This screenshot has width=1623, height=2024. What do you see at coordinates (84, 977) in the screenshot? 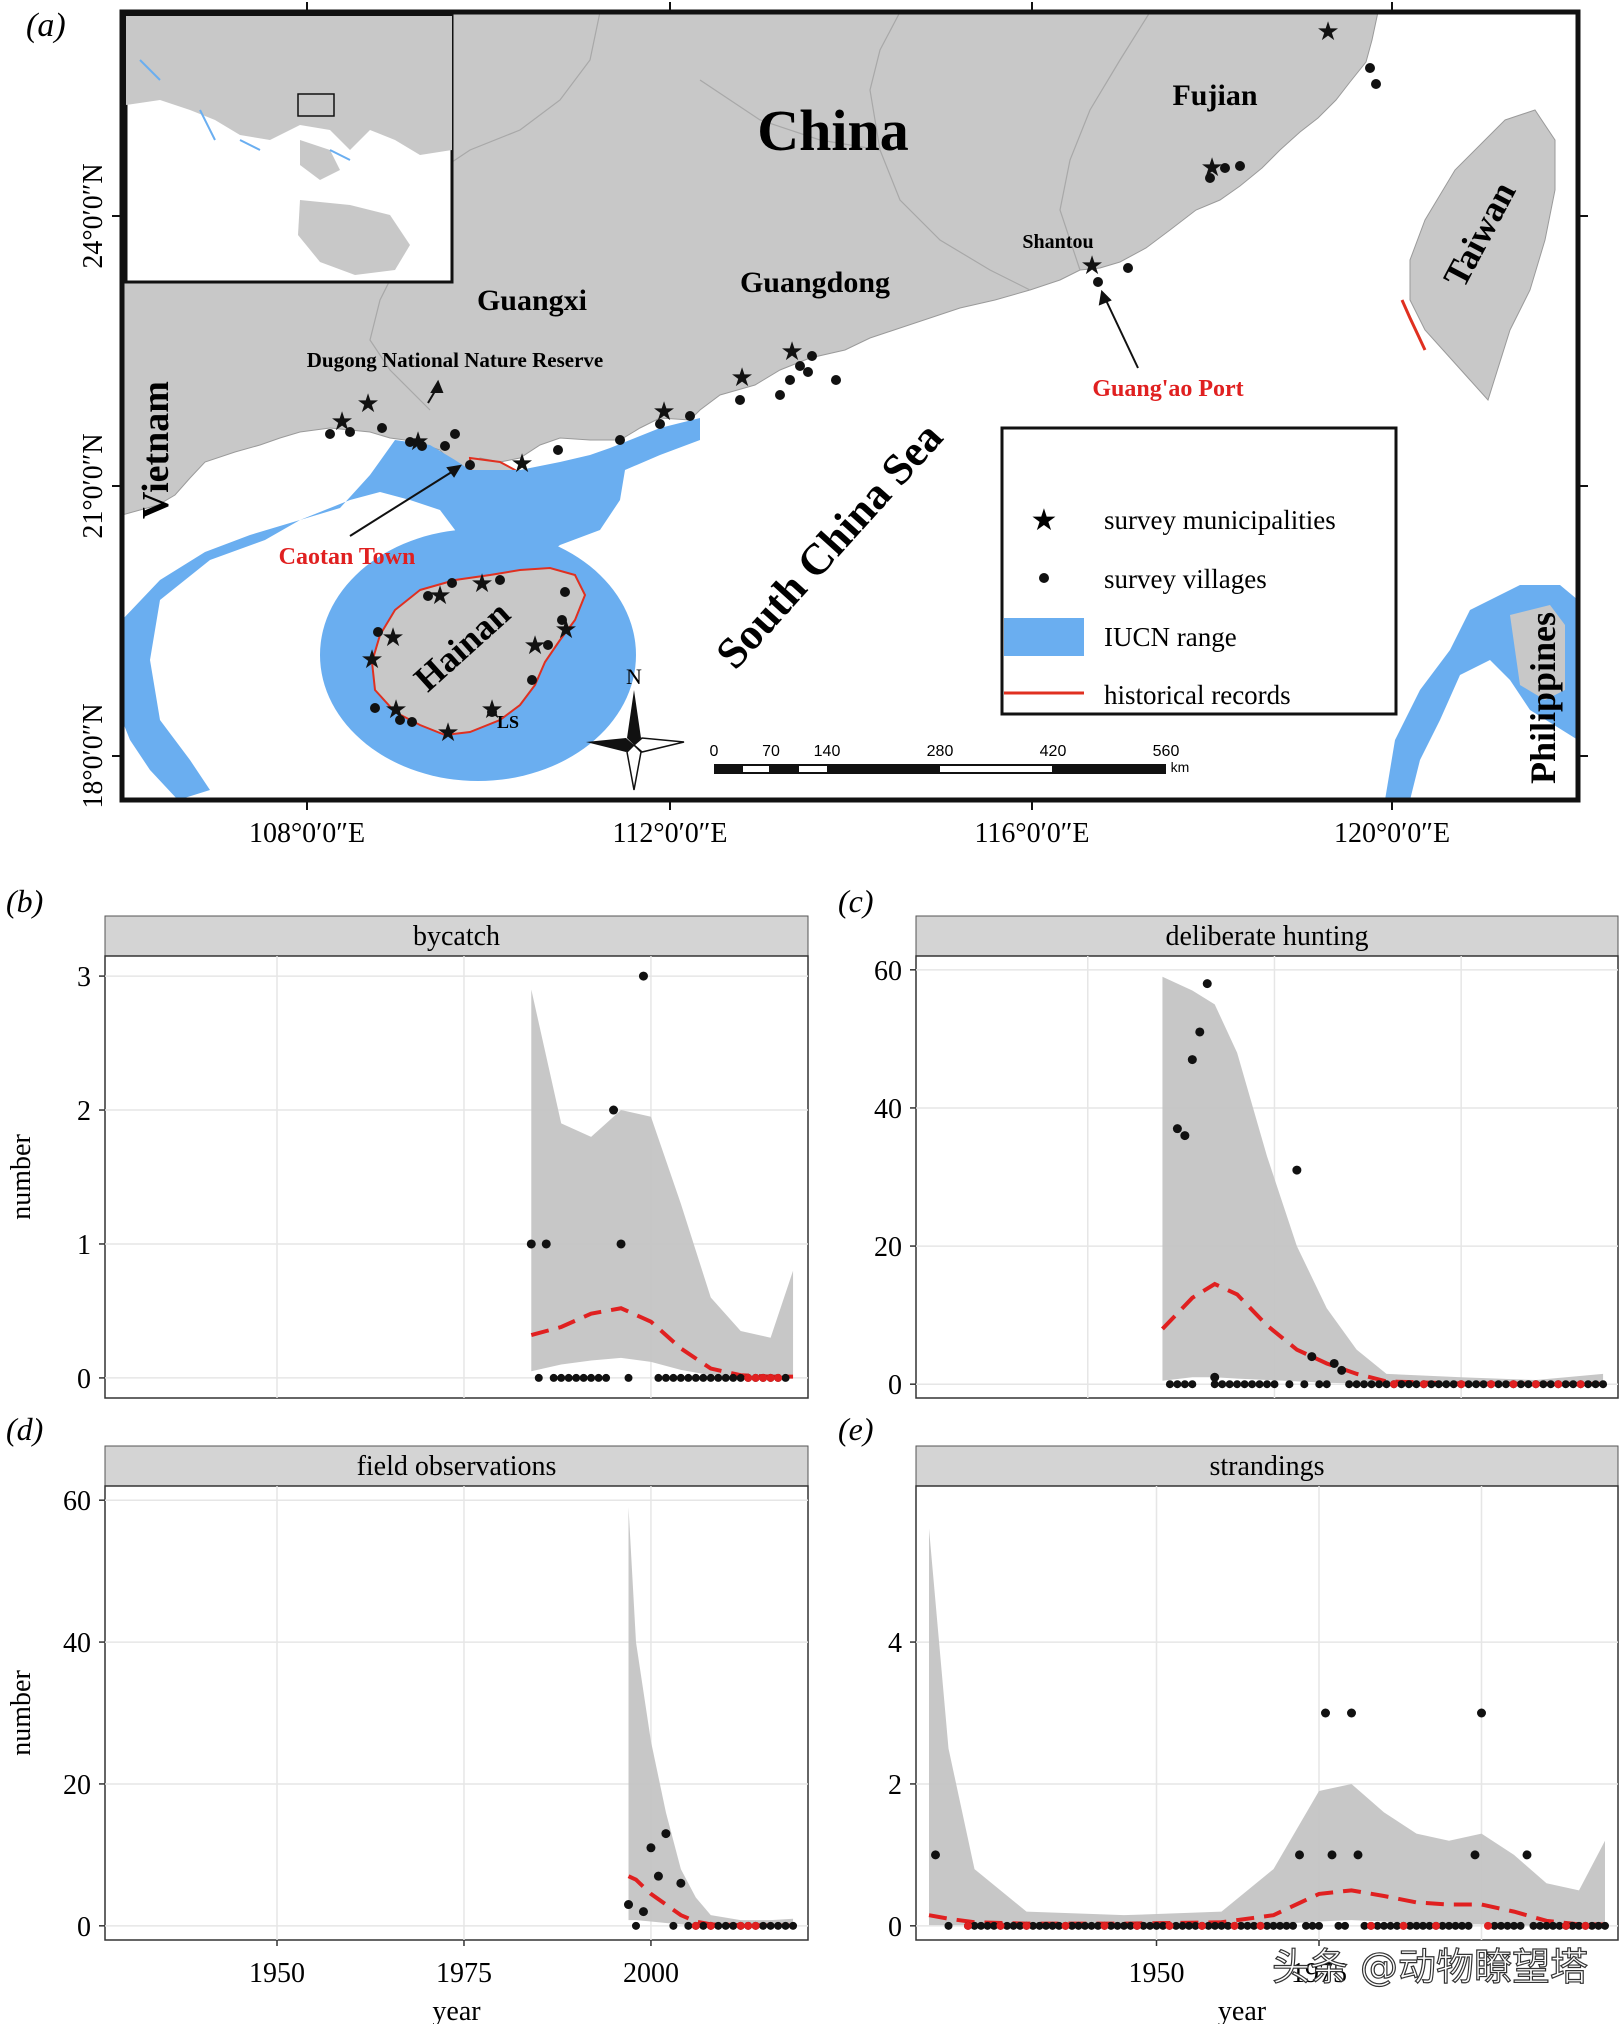
I see `y-tick-label: 3` at bounding box center [84, 977].